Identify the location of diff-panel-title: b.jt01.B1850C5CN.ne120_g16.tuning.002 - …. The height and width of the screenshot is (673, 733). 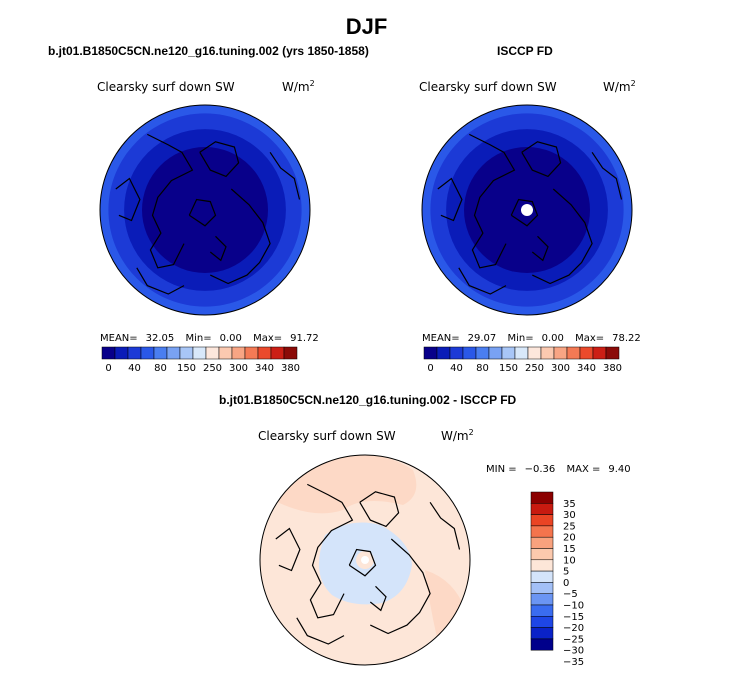
(368, 400).